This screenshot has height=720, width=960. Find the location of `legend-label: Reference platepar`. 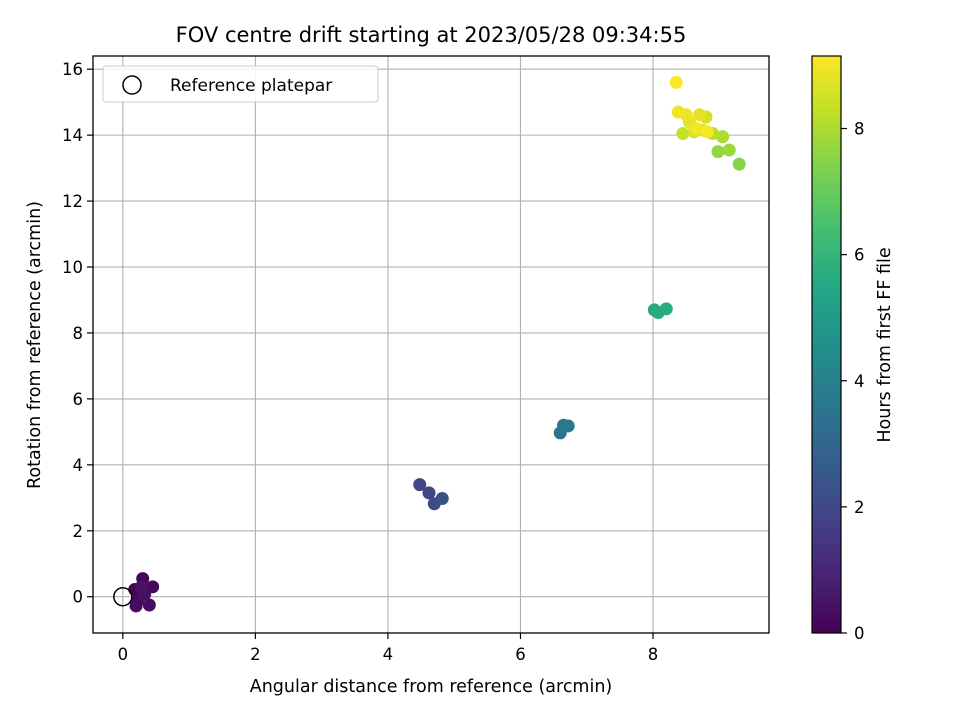

legend-label: Reference platepar is located at coordinates (251, 86).